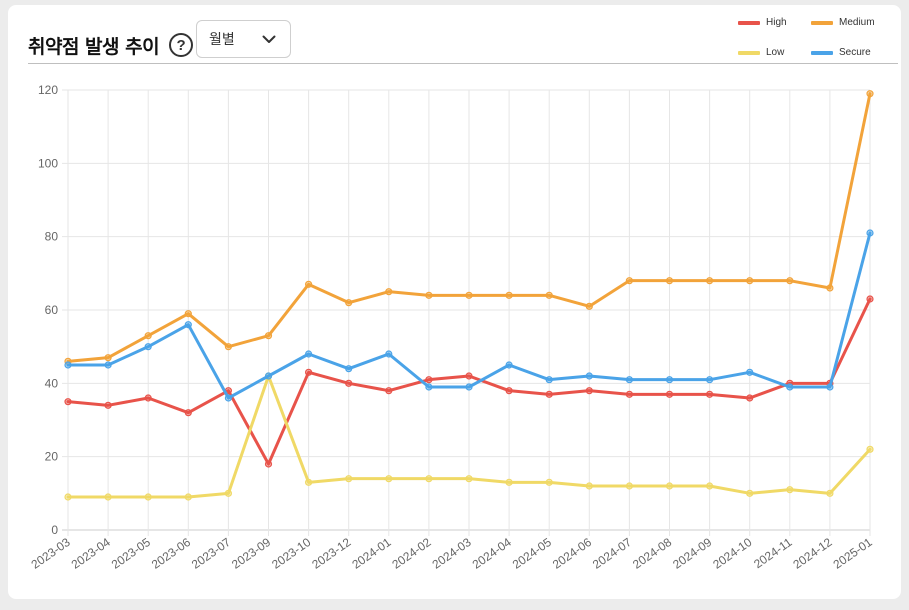  What do you see at coordinates (52, 237) in the screenshot?
I see `y-tick-label: 80` at bounding box center [52, 237].